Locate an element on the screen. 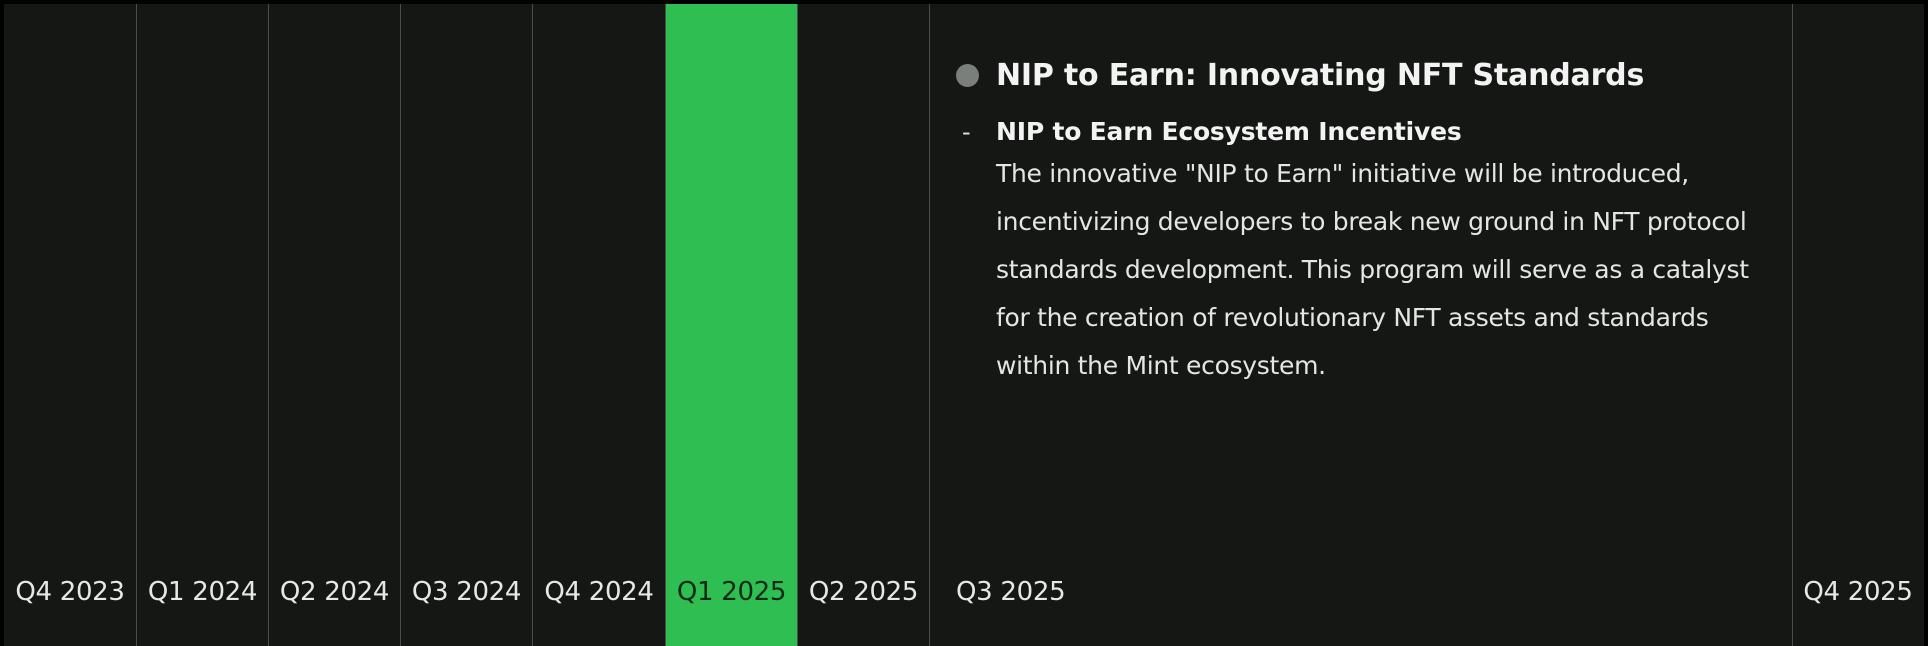  quarter-label: Q4 2023 is located at coordinates (70, 592).